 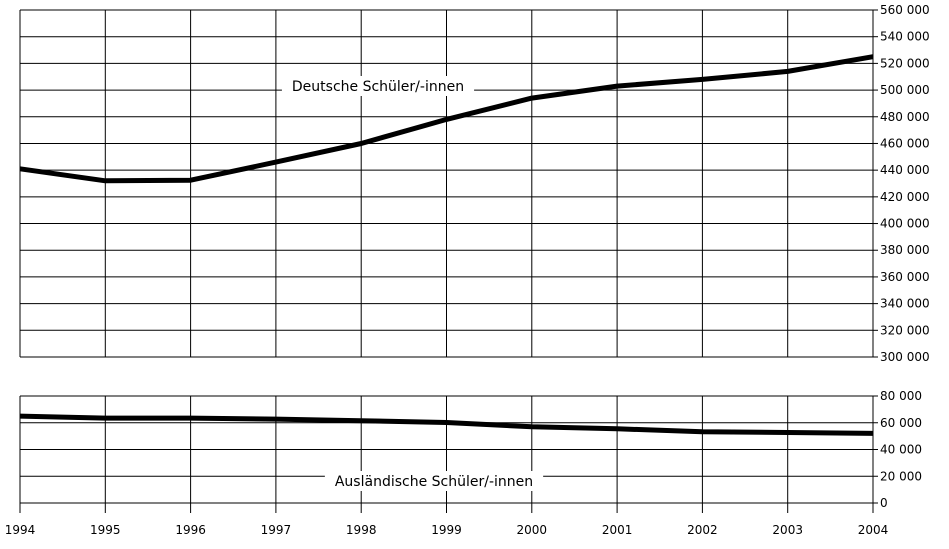 What do you see at coordinates (787, 530) in the screenshot?
I see `x-tick-label: 2003` at bounding box center [787, 530].